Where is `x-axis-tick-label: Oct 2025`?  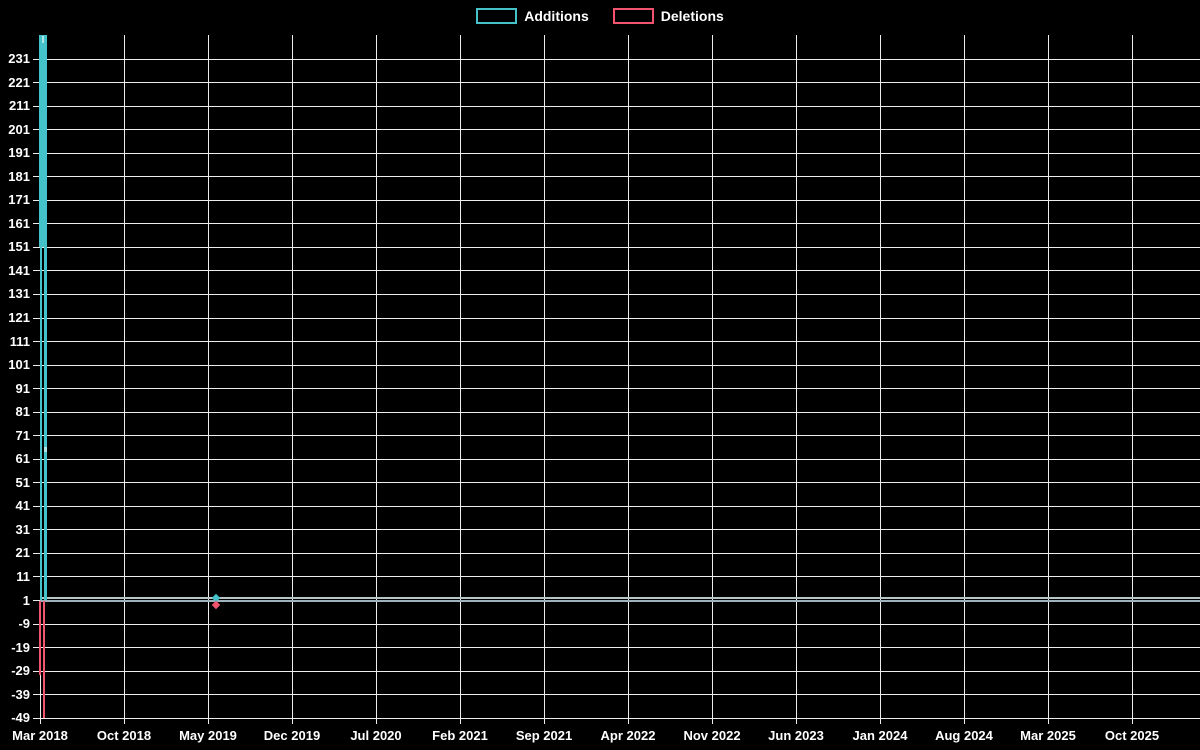 x-axis-tick-label: Oct 2025 is located at coordinates (1132, 735).